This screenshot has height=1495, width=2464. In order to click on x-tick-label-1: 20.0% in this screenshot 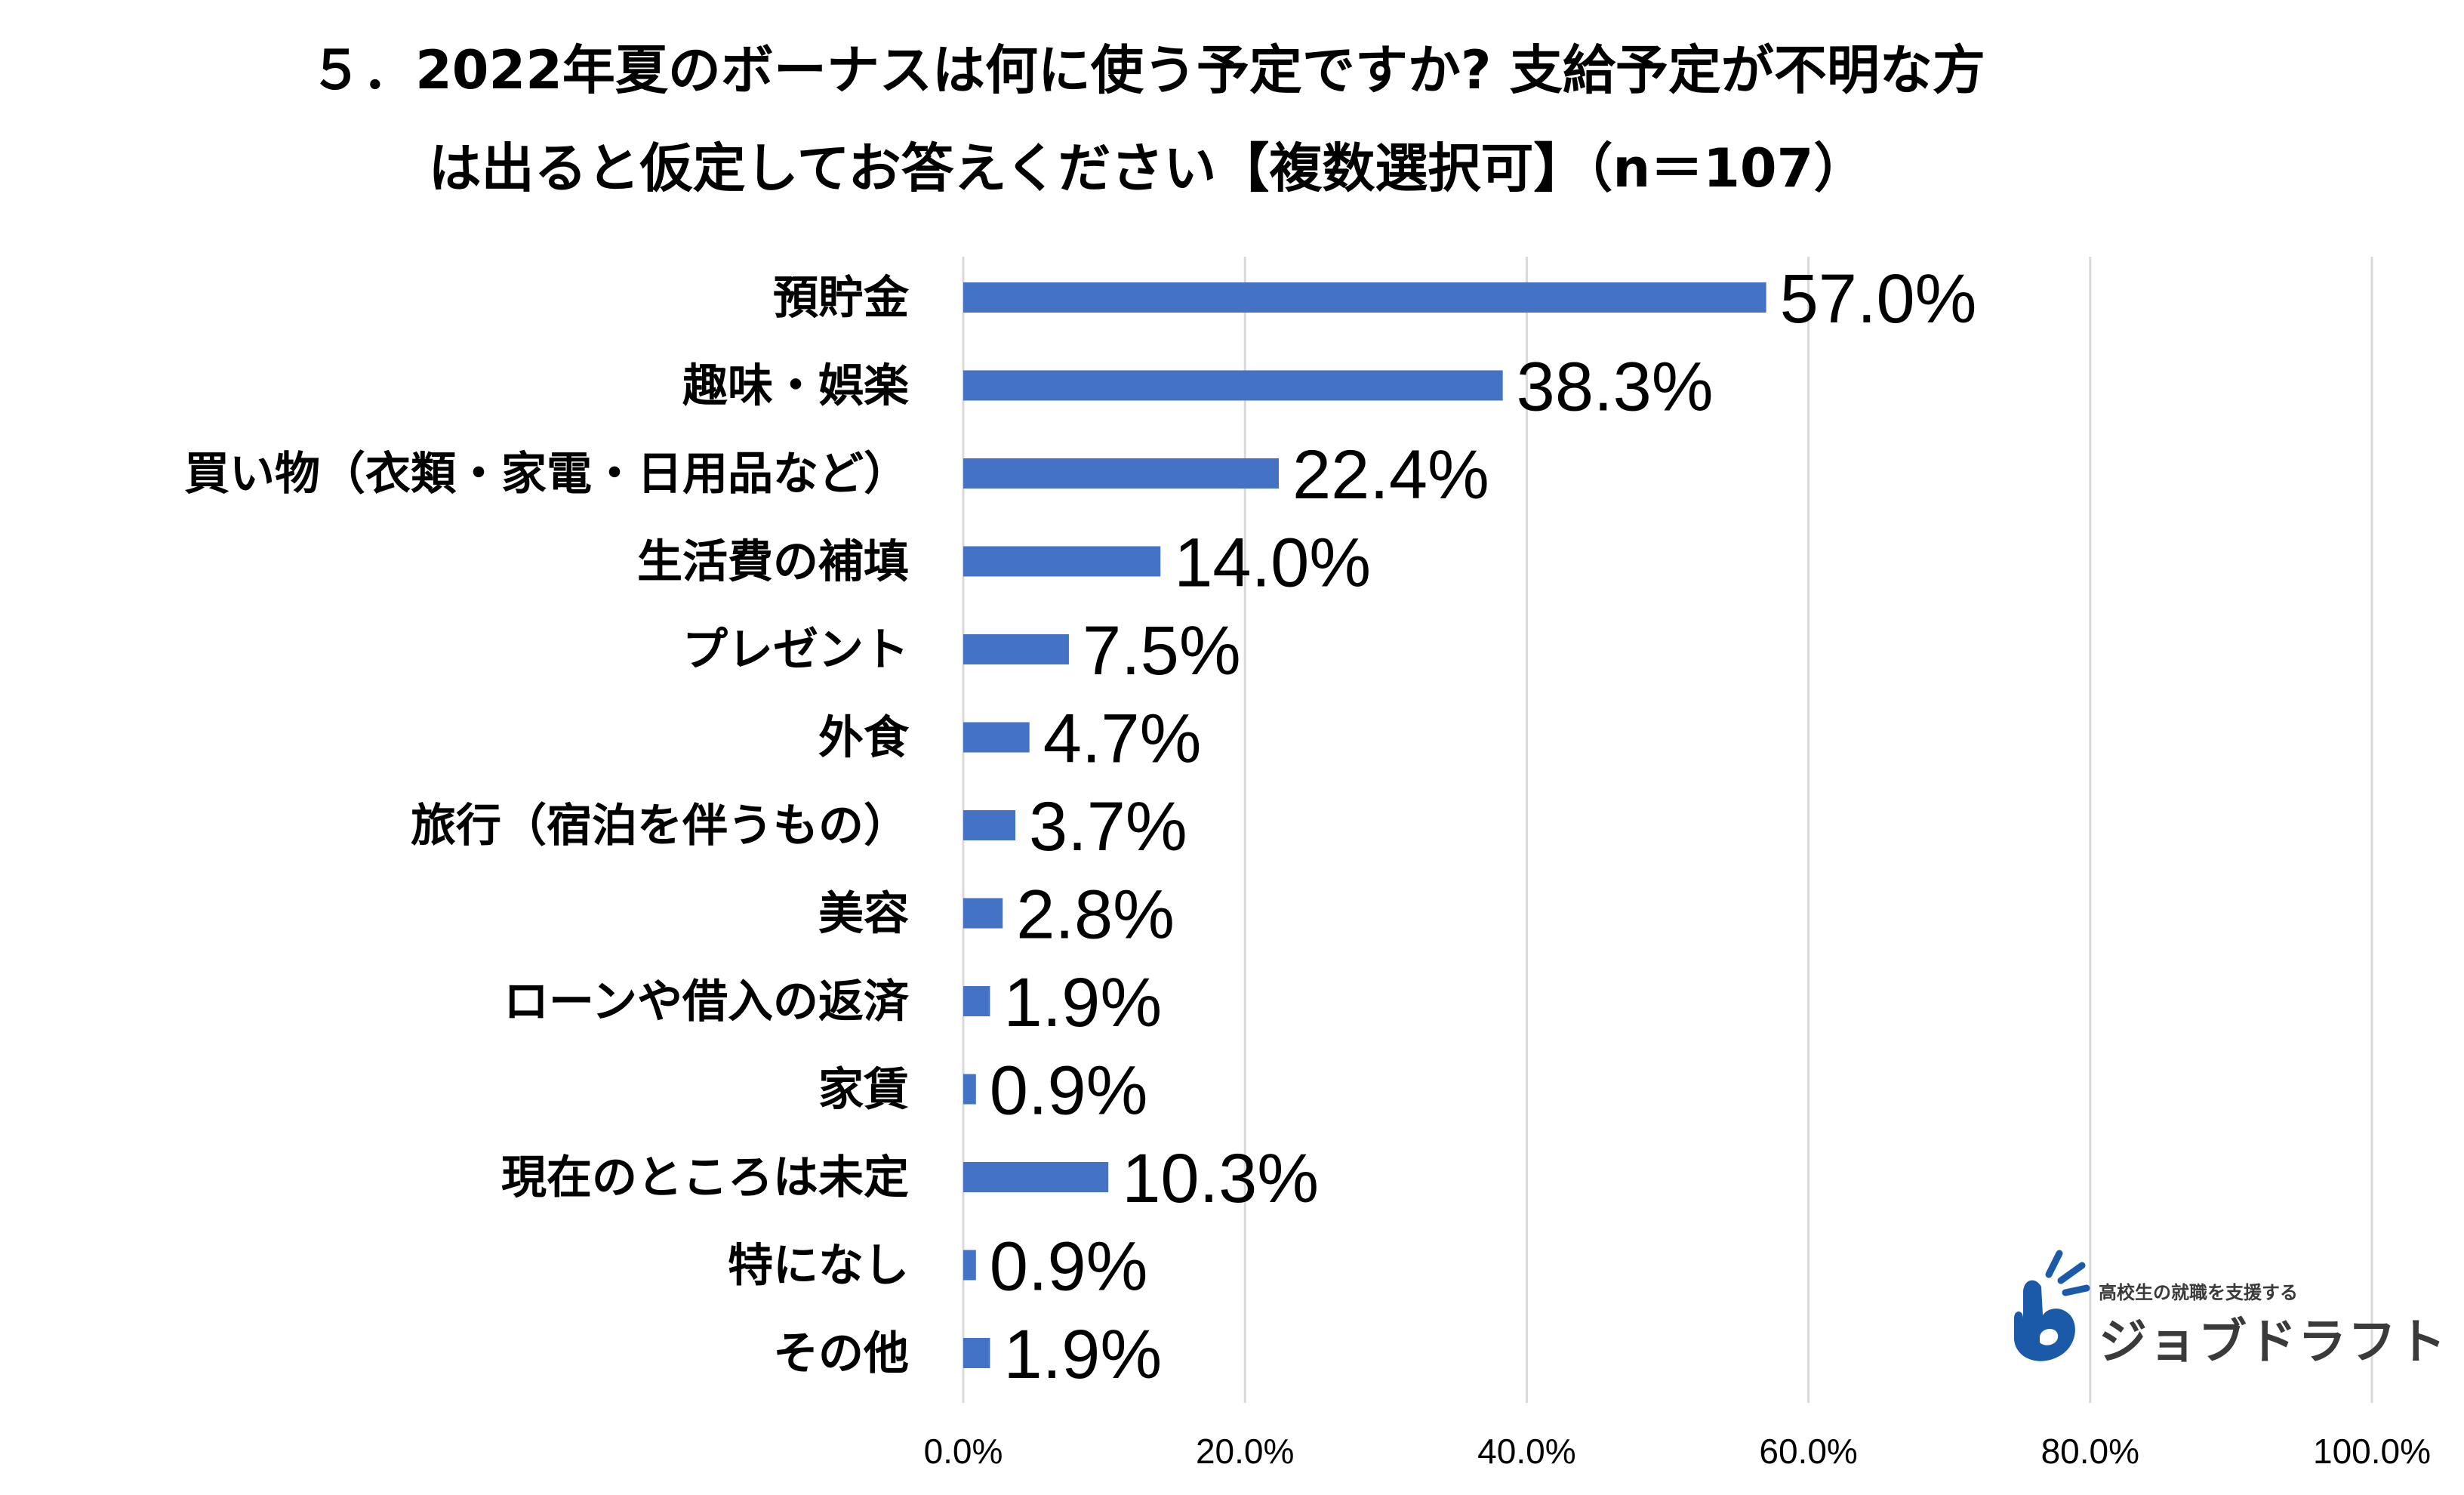, I will do `click(1245, 1452)`.